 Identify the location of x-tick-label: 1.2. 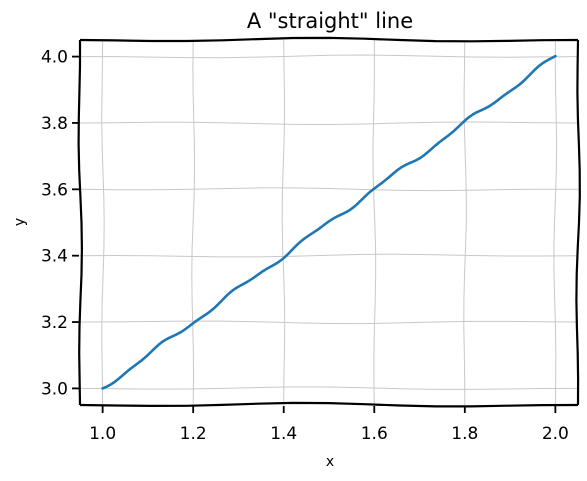
(193, 434).